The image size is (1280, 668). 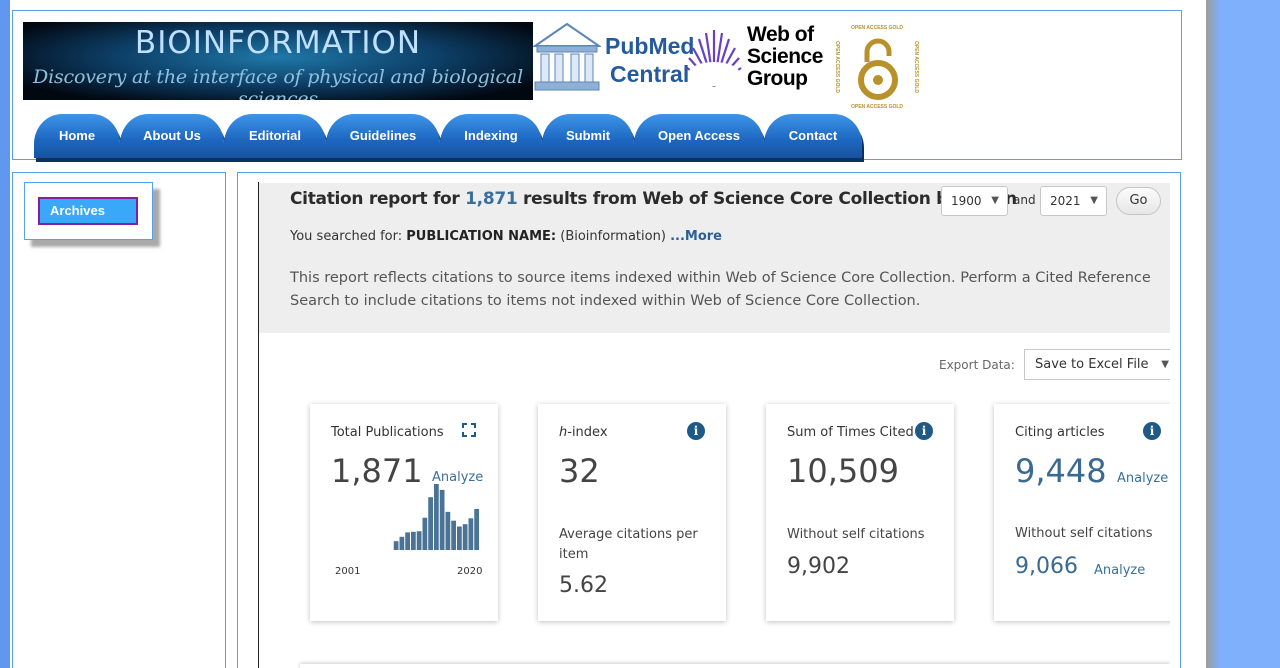 What do you see at coordinates (453, 535) in the screenshot?
I see `histogram-bar-2016` at bounding box center [453, 535].